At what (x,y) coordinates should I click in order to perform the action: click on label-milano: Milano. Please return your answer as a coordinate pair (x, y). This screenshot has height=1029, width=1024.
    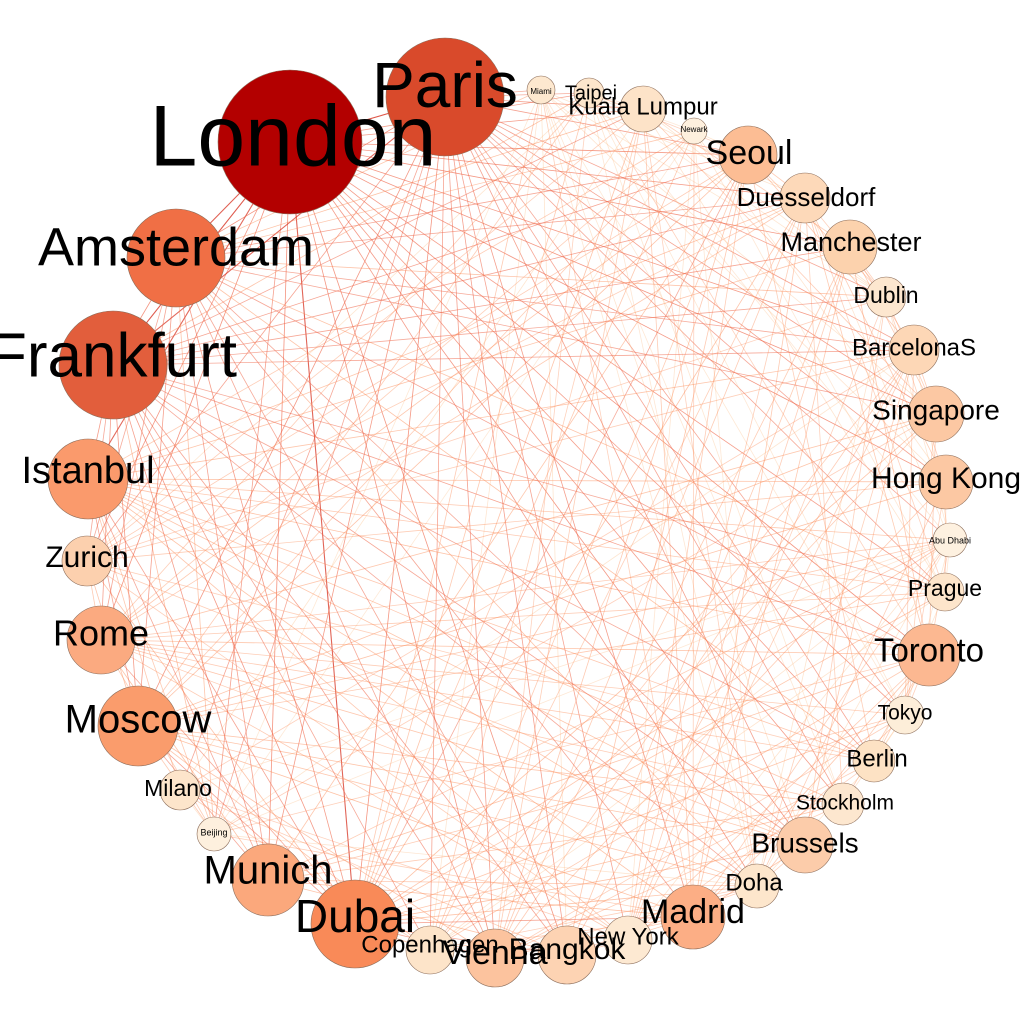
    Looking at the image, I should click on (178, 788).